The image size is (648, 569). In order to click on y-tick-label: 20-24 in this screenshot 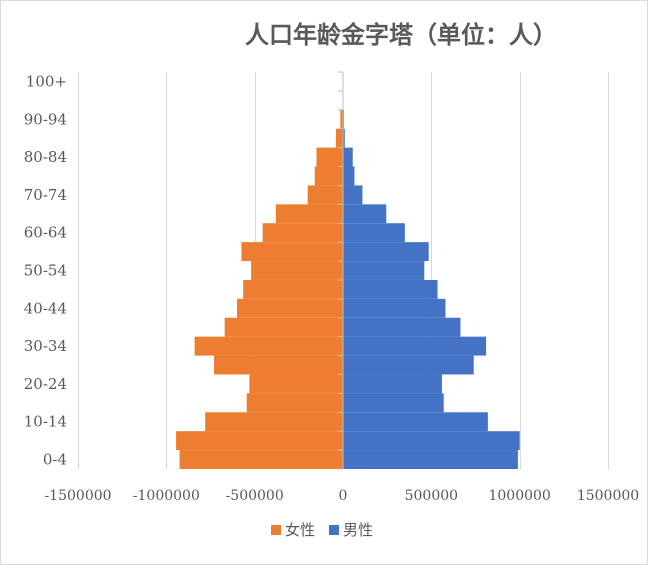, I will do `click(45, 384)`.